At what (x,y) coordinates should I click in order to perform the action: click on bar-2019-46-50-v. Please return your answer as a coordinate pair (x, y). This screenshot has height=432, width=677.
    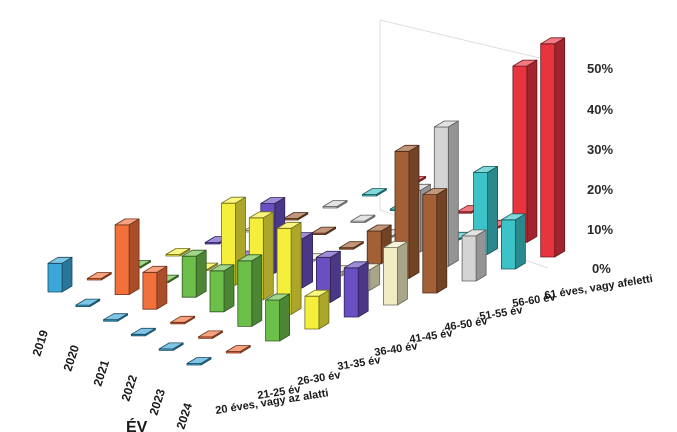
    Looking at the image, I should click on (296, 216).